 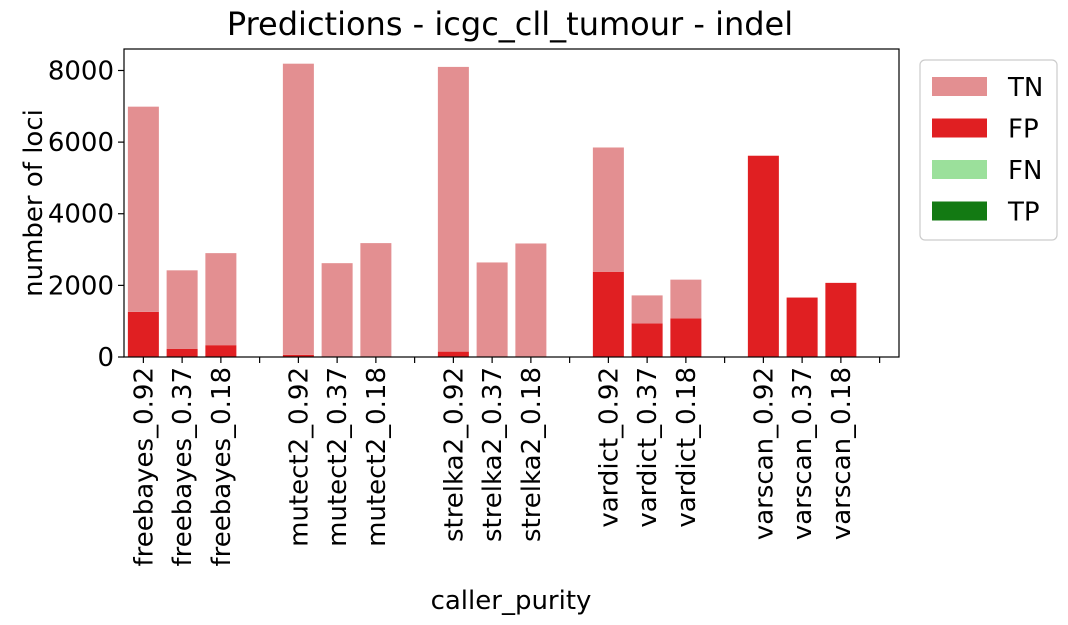 What do you see at coordinates (34, 203) in the screenshot?
I see `y-axis-label: number of loci` at bounding box center [34, 203].